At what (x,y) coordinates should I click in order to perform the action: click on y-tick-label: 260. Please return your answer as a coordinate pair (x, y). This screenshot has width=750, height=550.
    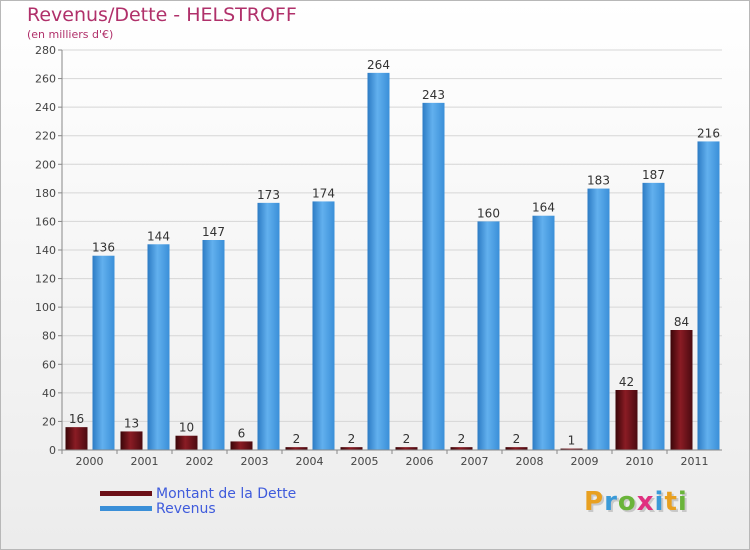
    Looking at the image, I should click on (45, 79).